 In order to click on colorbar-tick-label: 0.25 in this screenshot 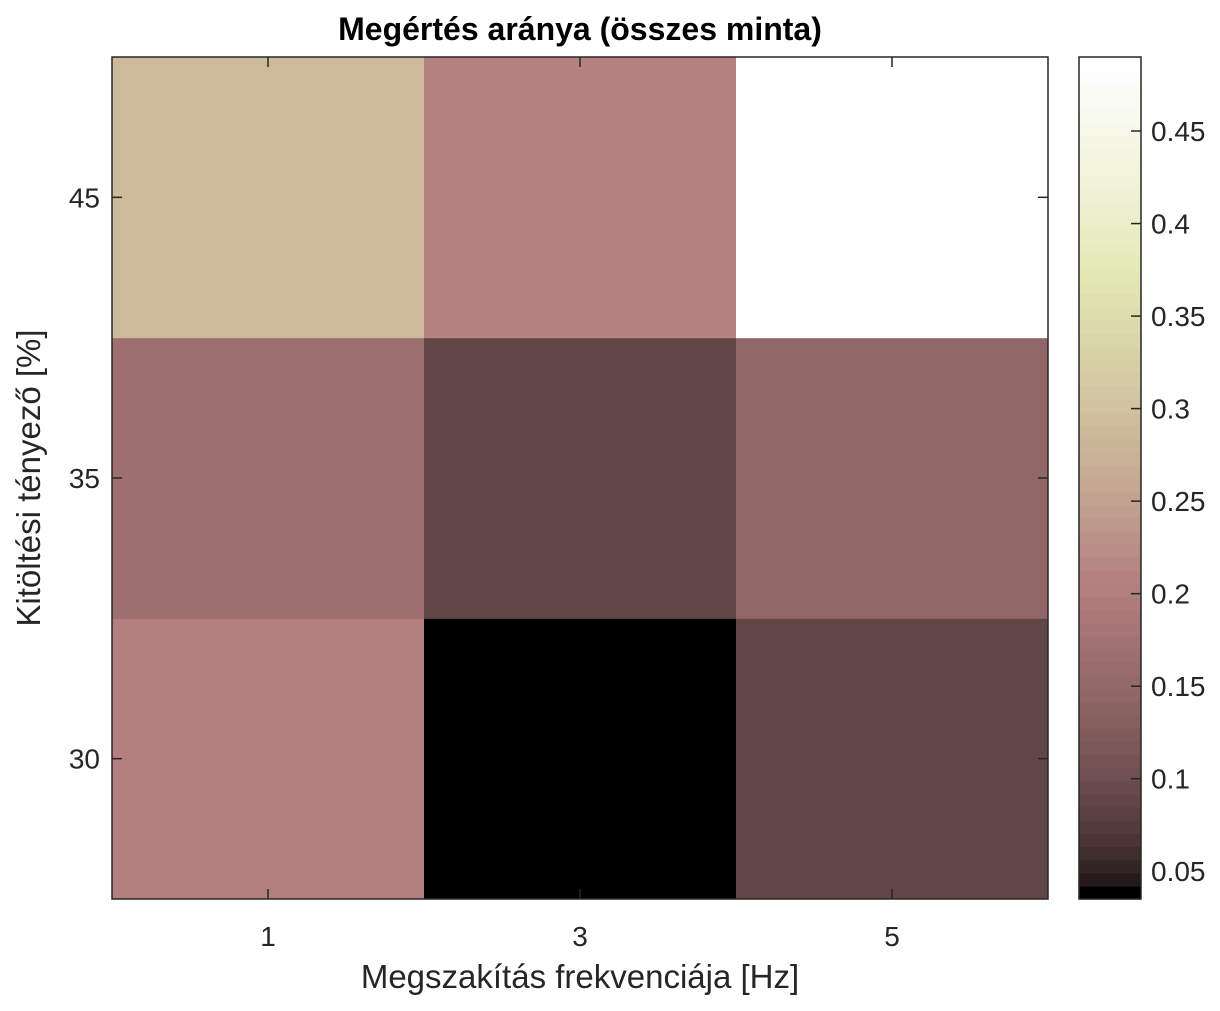, I will do `click(1178, 501)`.